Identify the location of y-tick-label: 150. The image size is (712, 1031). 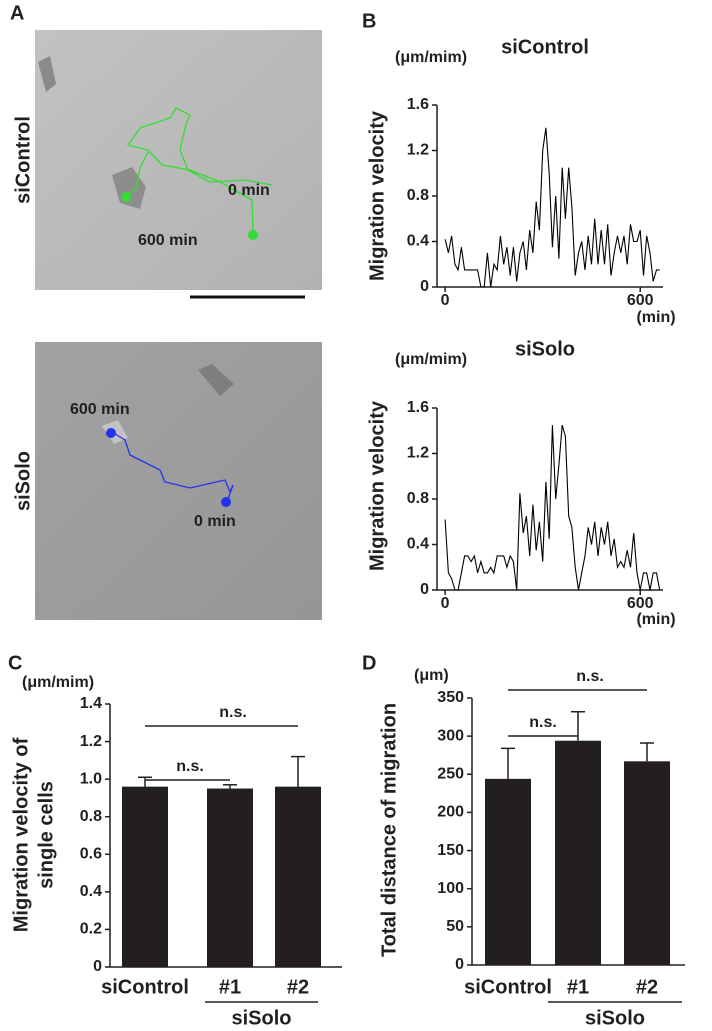
(450, 850).